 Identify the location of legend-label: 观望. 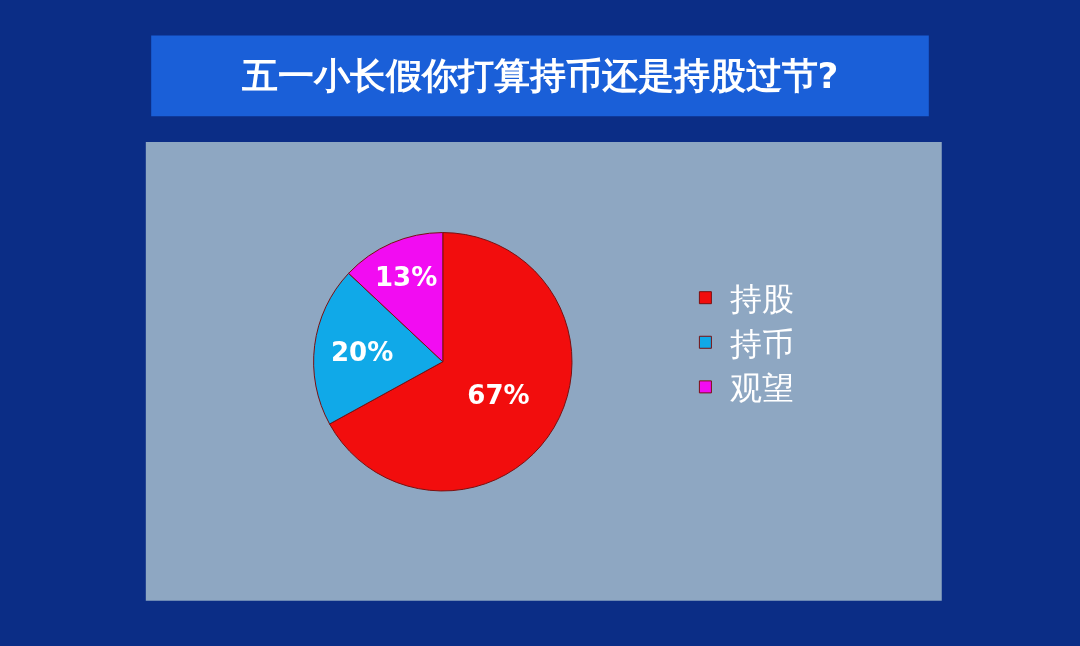
(762, 388).